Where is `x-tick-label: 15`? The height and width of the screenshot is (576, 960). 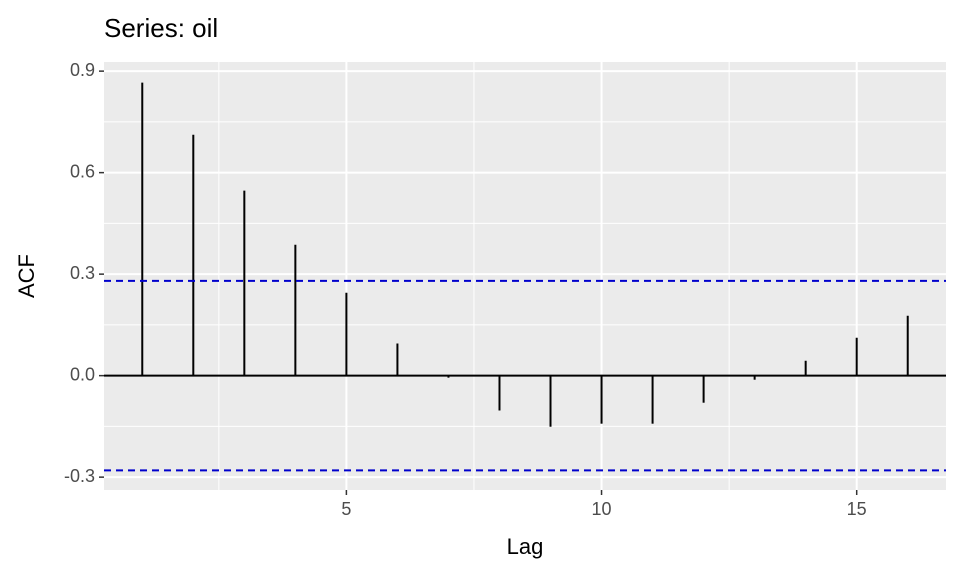 x-tick-label: 15 is located at coordinates (857, 509).